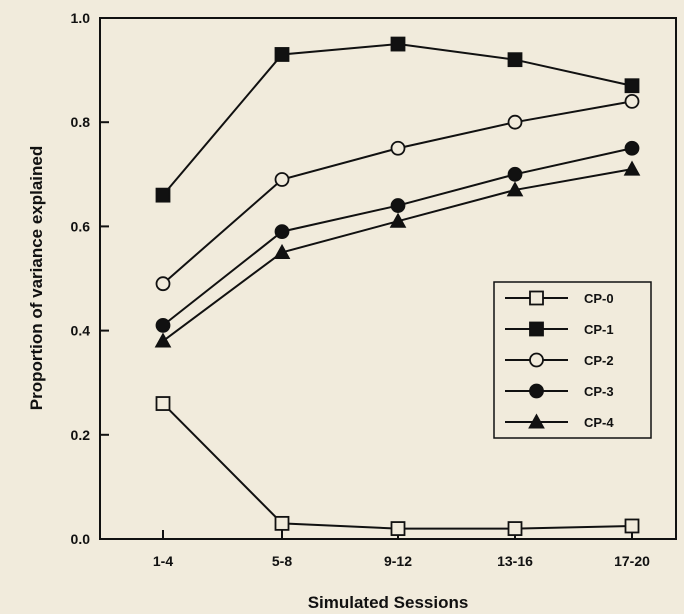 The width and height of the screenshot is (684, 614). What do you see at coordinates (515, 561) in the screenshot?
I see `x-tick-label: 13-16` at bounding box center [515, 561].